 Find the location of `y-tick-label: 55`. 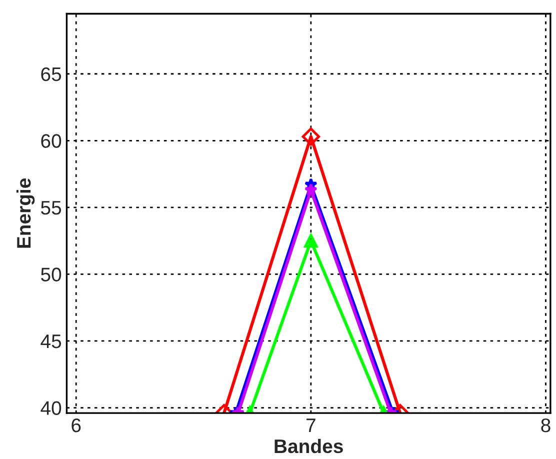

y-tick-label: 55 is located at coordinates (51, 208).